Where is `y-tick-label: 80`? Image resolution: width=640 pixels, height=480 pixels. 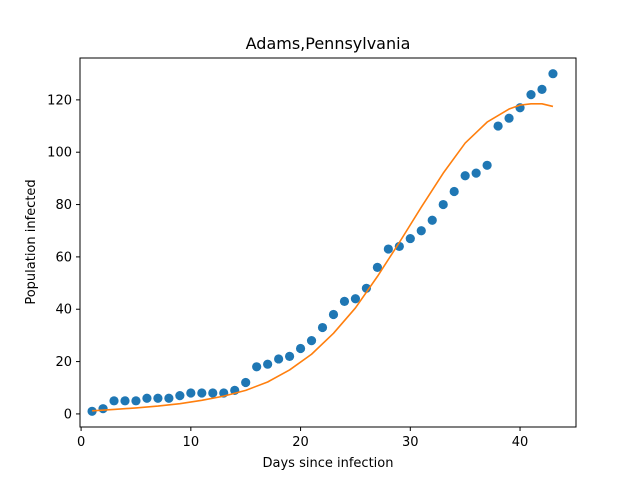 y-tick-label: 80 is located at coordinates (63, 205).